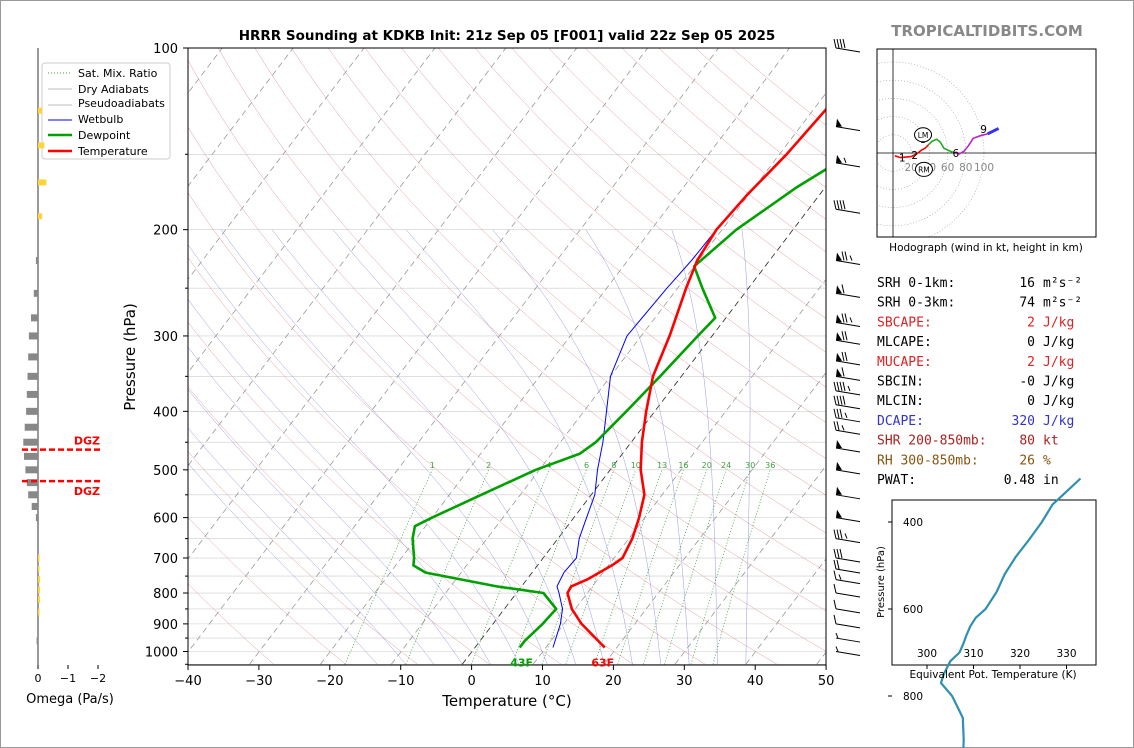 This screenshot has width=1134, height=748. I want to click on stat-value: 0.48, so click(1019, 480).